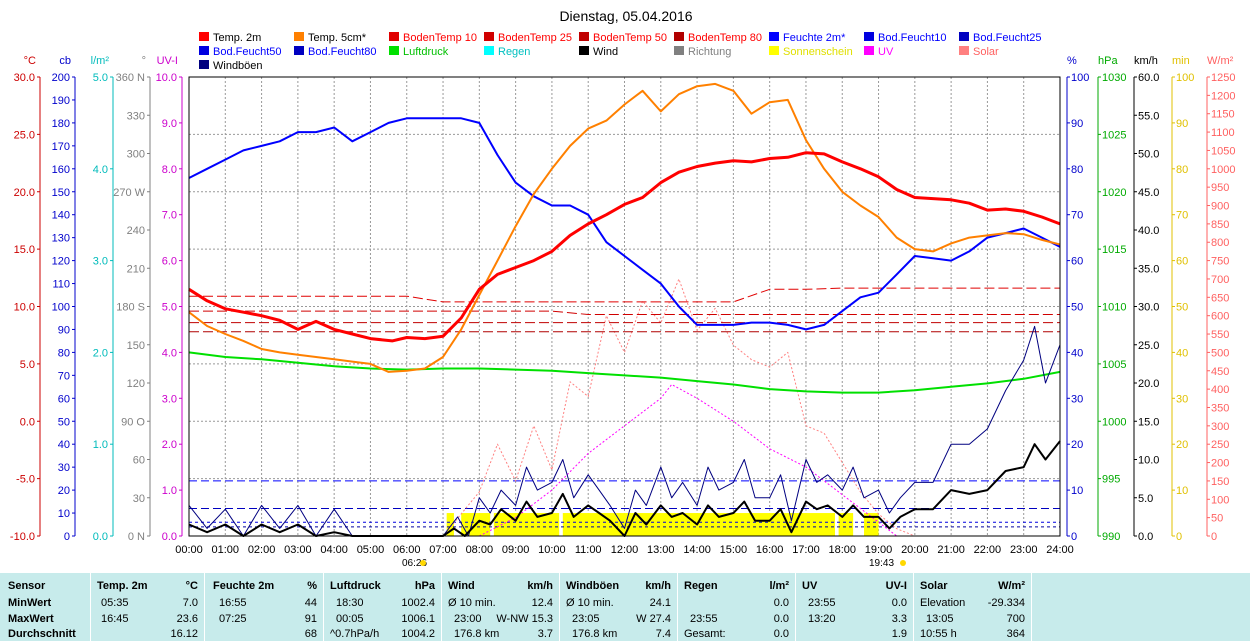 The image size is (1250, 641). What do you see at coordinates (590, 603) in the screenshot?
I see `stats-time: Ø 10 min.` at bounding box center [590, 603].